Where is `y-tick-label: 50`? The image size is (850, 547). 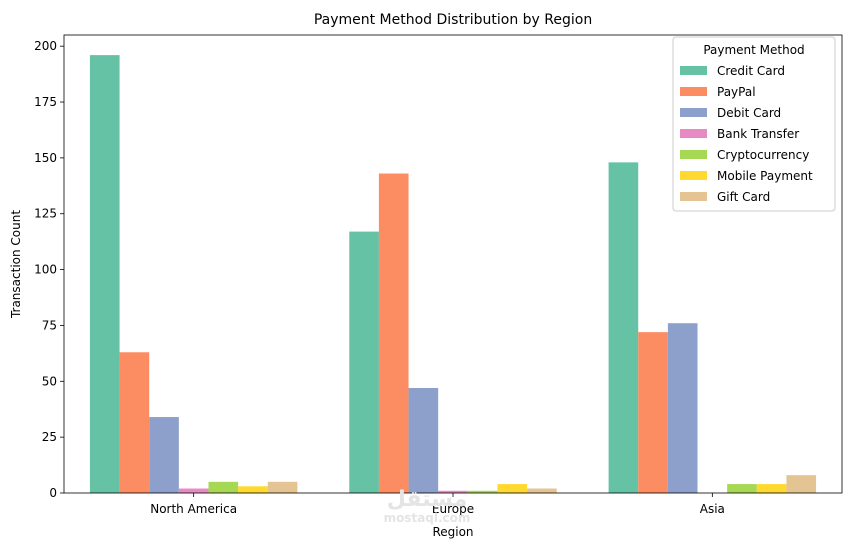 y-tick-label: 50 is located at coordinates (49, 381).